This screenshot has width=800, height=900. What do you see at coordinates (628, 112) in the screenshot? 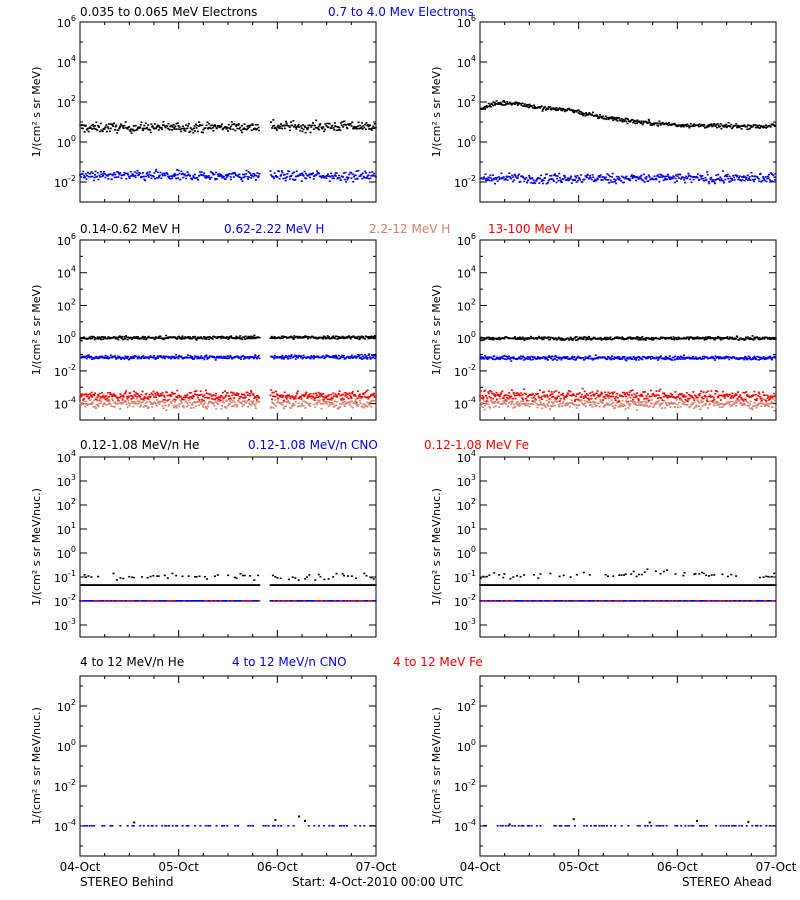
I see `plot-frame` at bounding box center [628, 112].